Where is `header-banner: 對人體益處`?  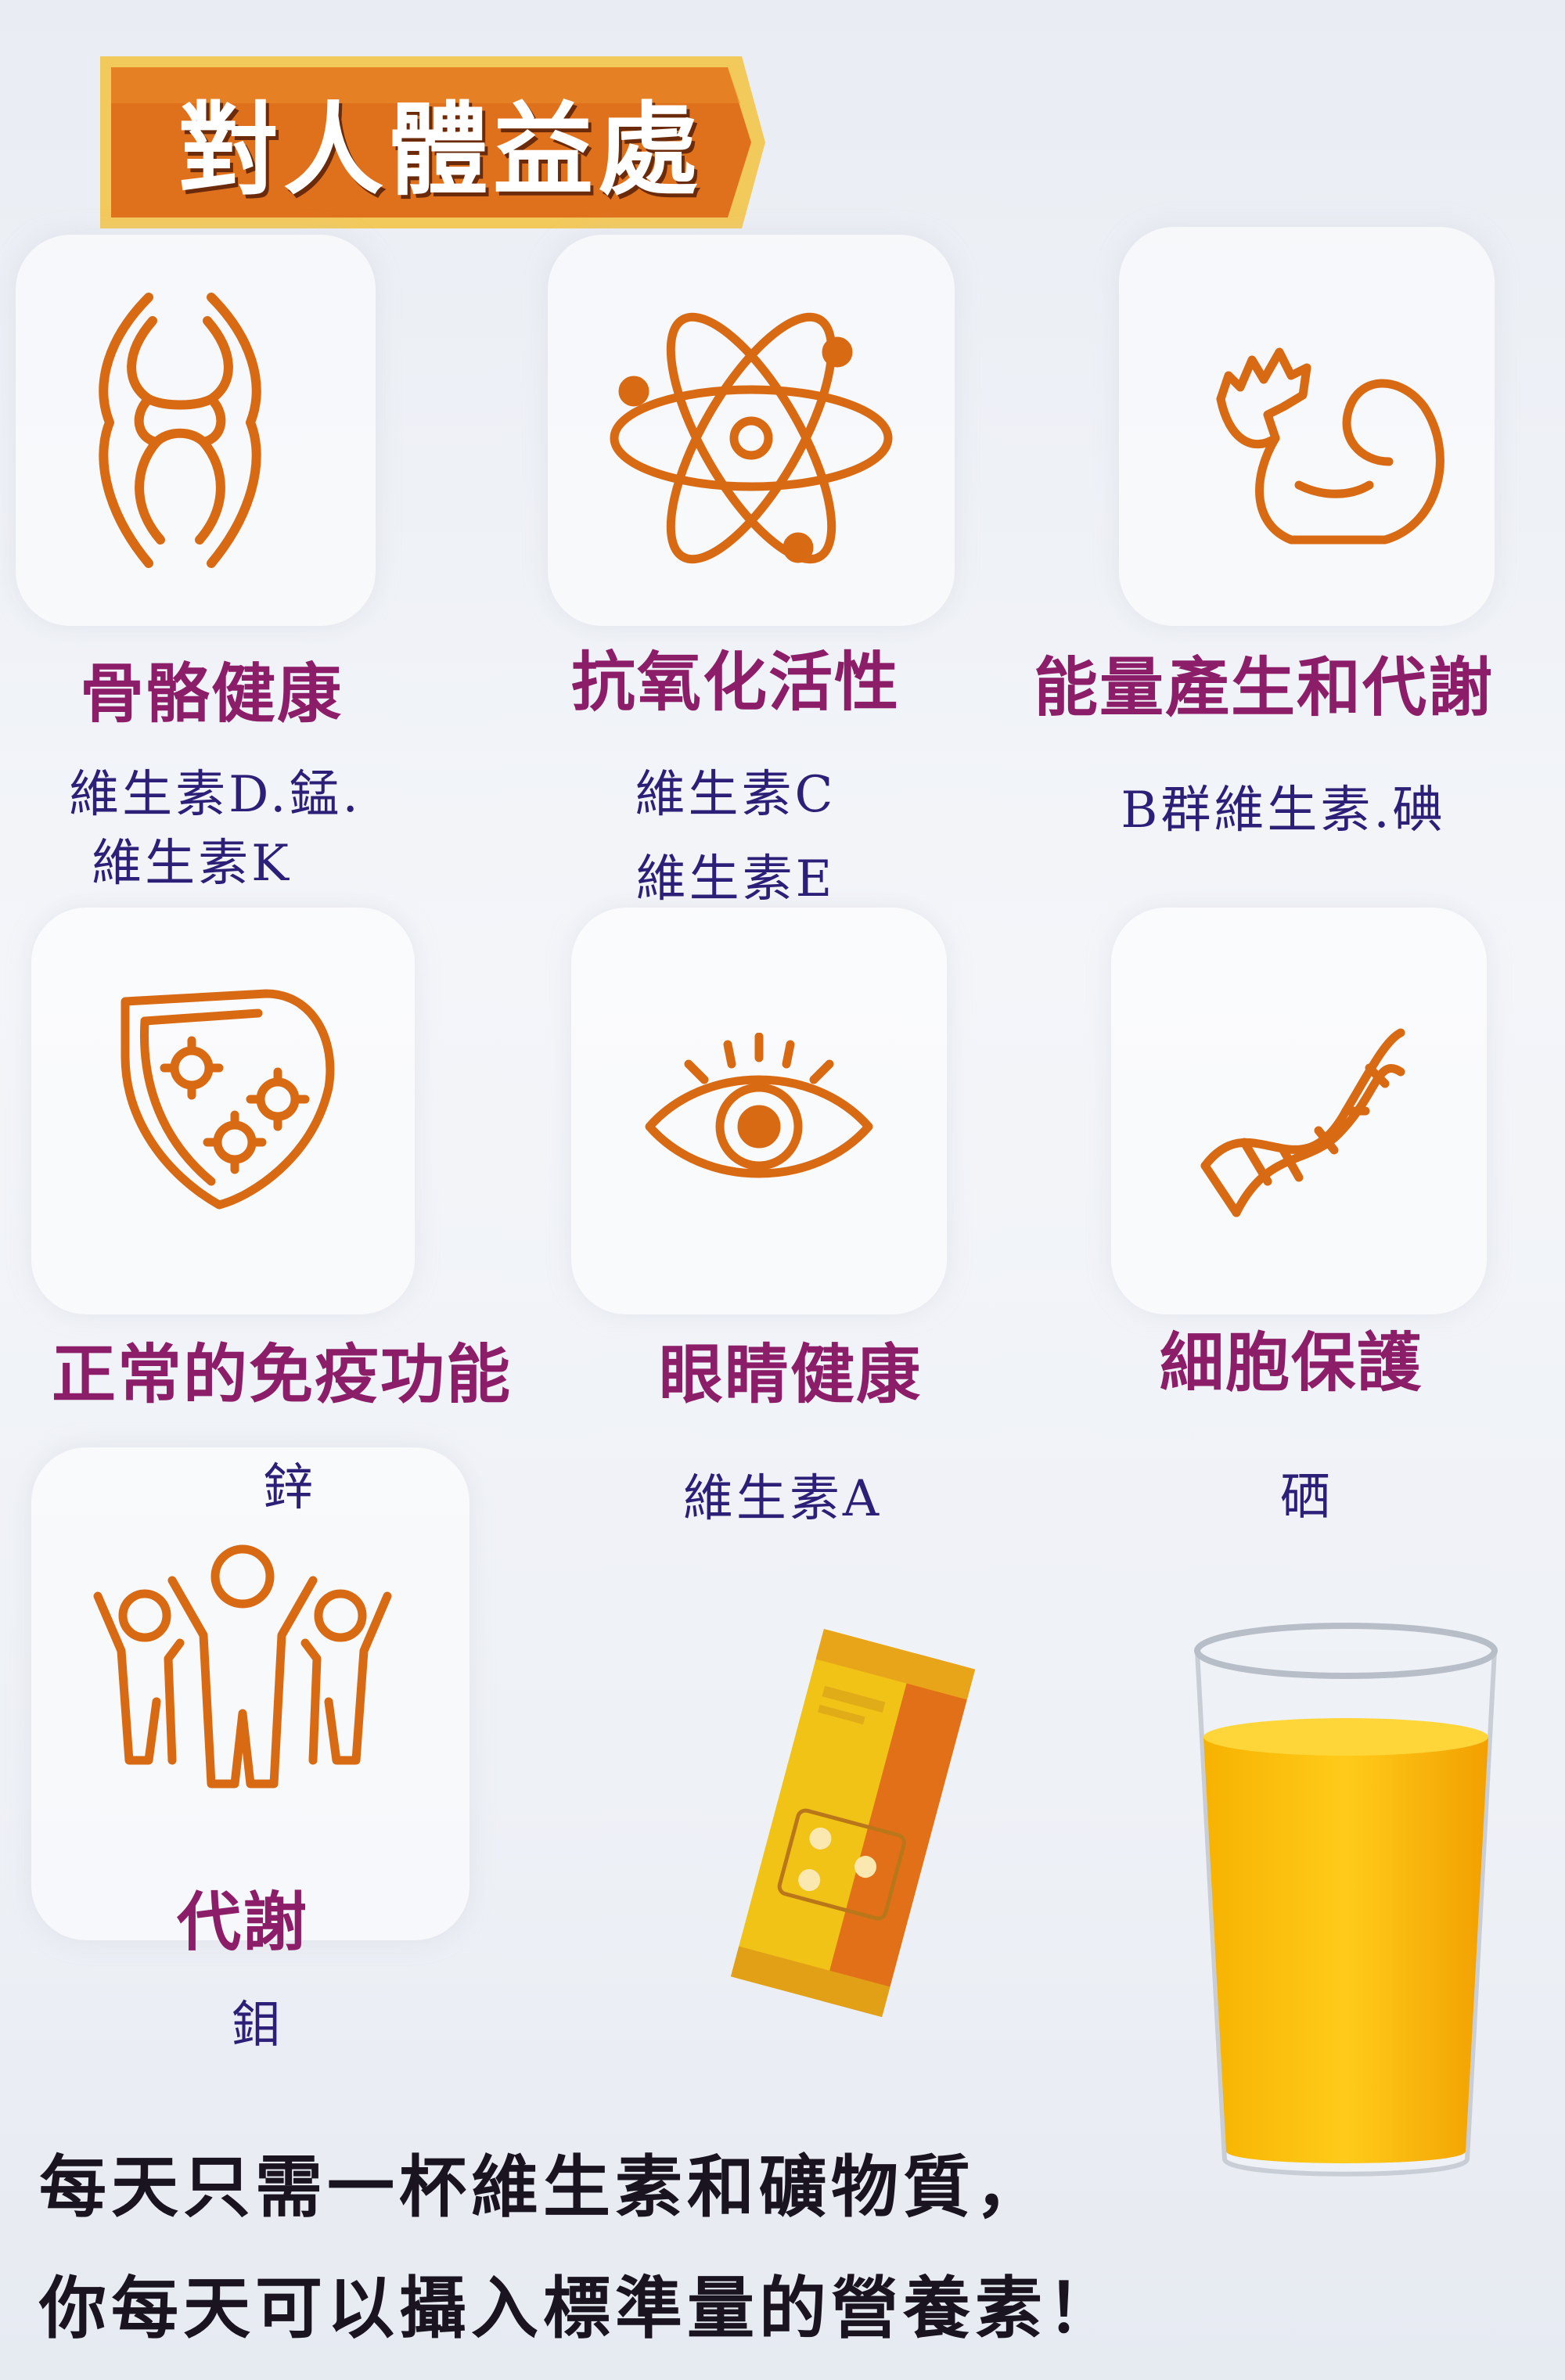 header-banner: 對人體益處 is located at coordinates (432, 142).